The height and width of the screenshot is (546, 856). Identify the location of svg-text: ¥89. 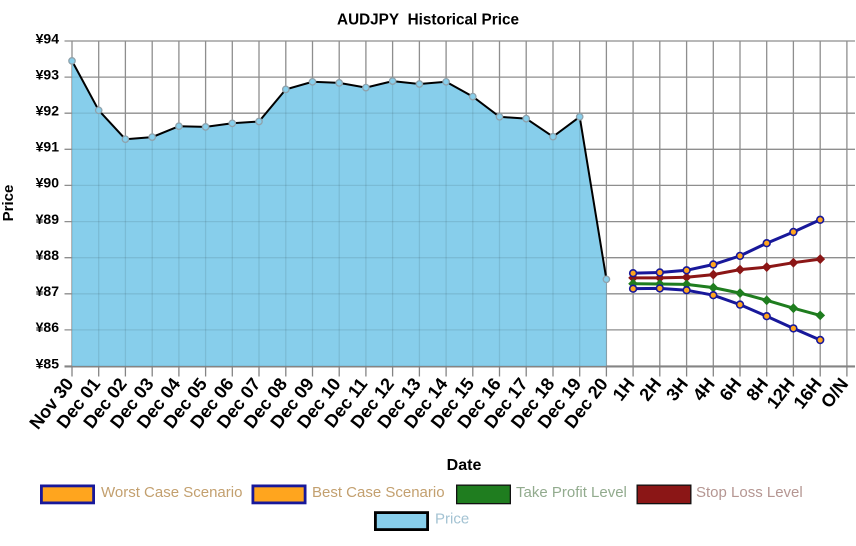
(48, 219).